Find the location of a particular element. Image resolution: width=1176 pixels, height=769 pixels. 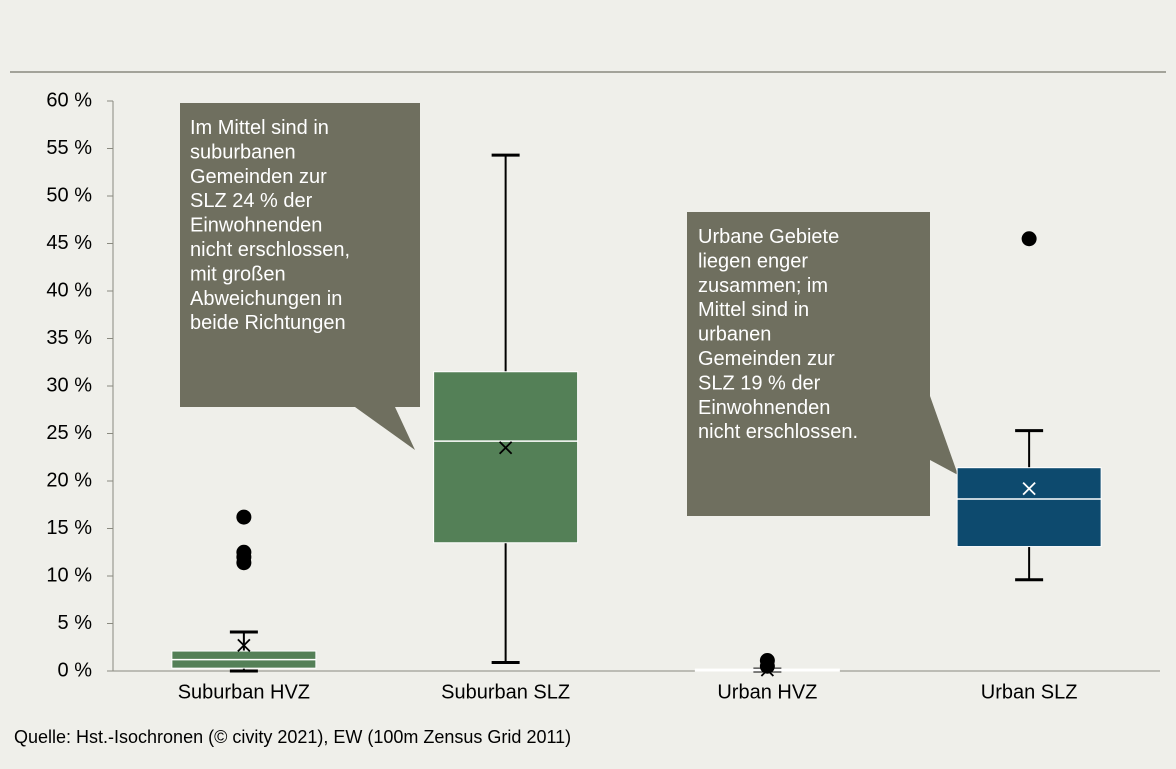

y-tick-label: 40 % is located at coordinates (69, 290).